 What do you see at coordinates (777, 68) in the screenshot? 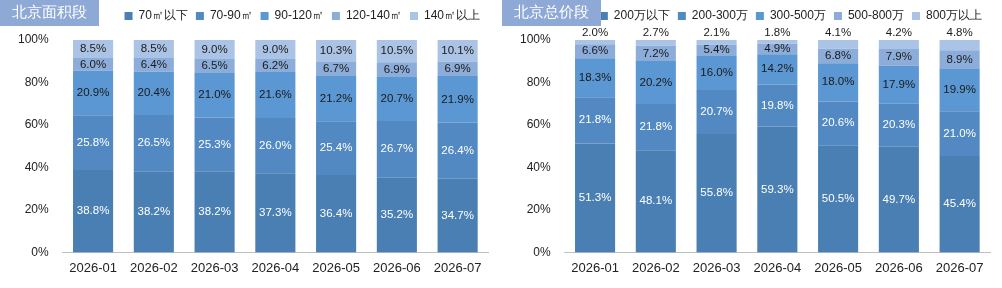
I see `data-label: 14.2%` at bounding box center [777, 68].